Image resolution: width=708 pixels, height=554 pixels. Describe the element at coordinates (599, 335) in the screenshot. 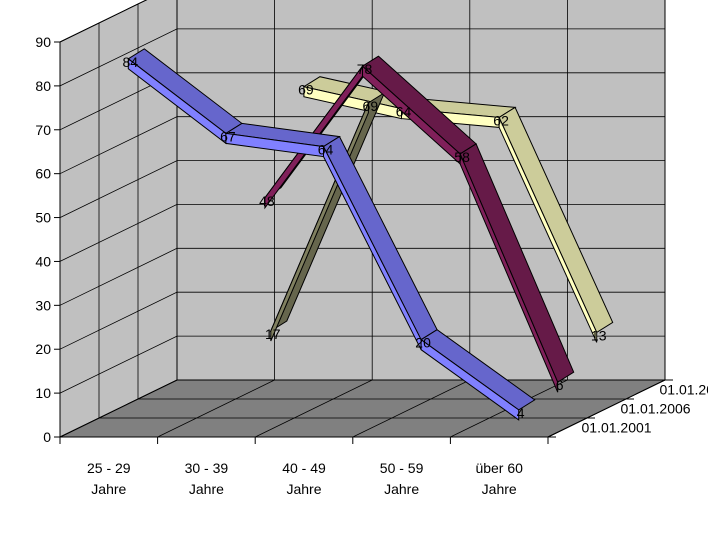

I see `data-label: 13` at that location.